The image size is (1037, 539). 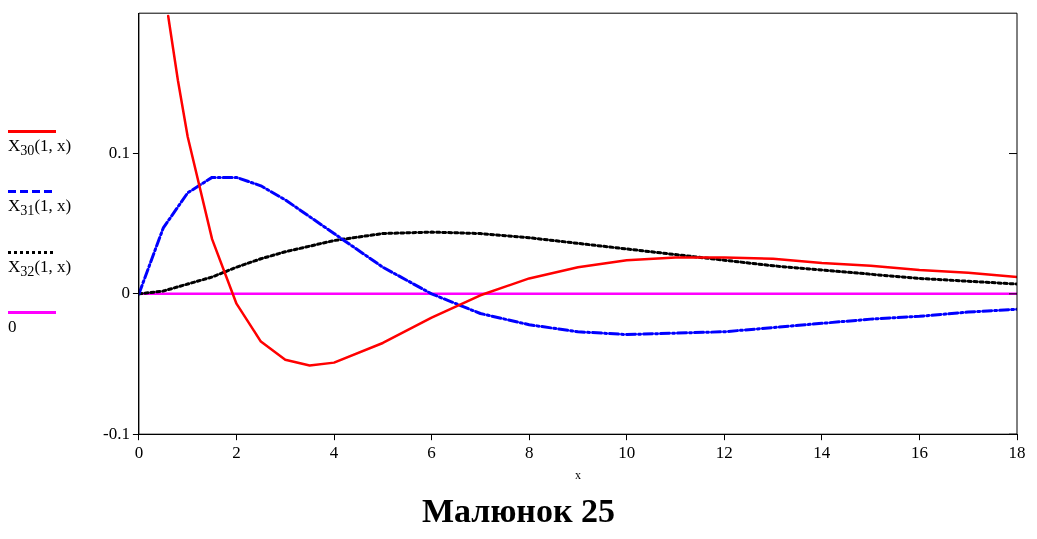 What do you see at coordinates (125, 293) in the screenshot?
I see `y-tick-label: 0` at bounding box center [125, 293].